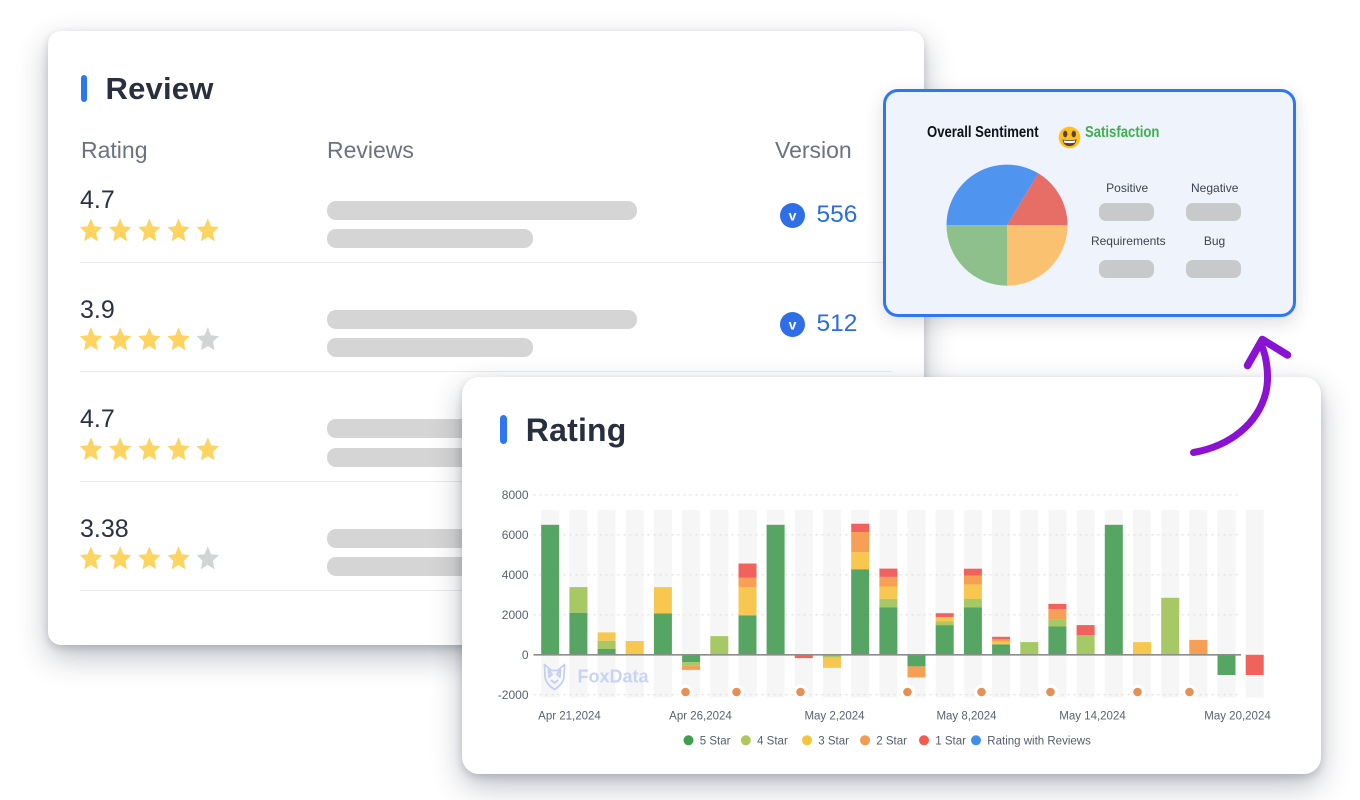 The width and height of the screenshot is (1360, 800). I want to click on svg-text: 2 Star, so click(891, 742).